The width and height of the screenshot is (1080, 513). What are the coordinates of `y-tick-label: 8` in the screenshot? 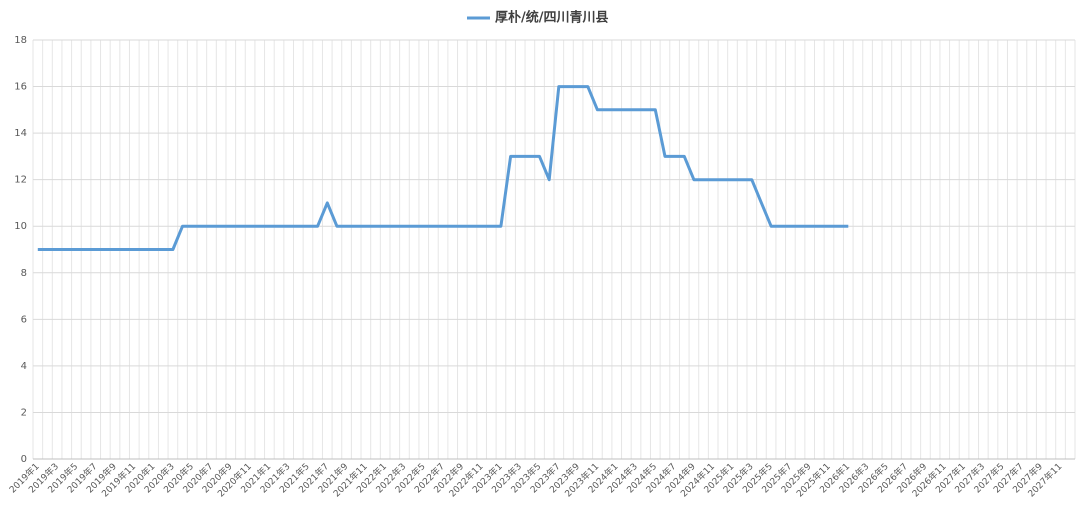 It's located at (24, 273).